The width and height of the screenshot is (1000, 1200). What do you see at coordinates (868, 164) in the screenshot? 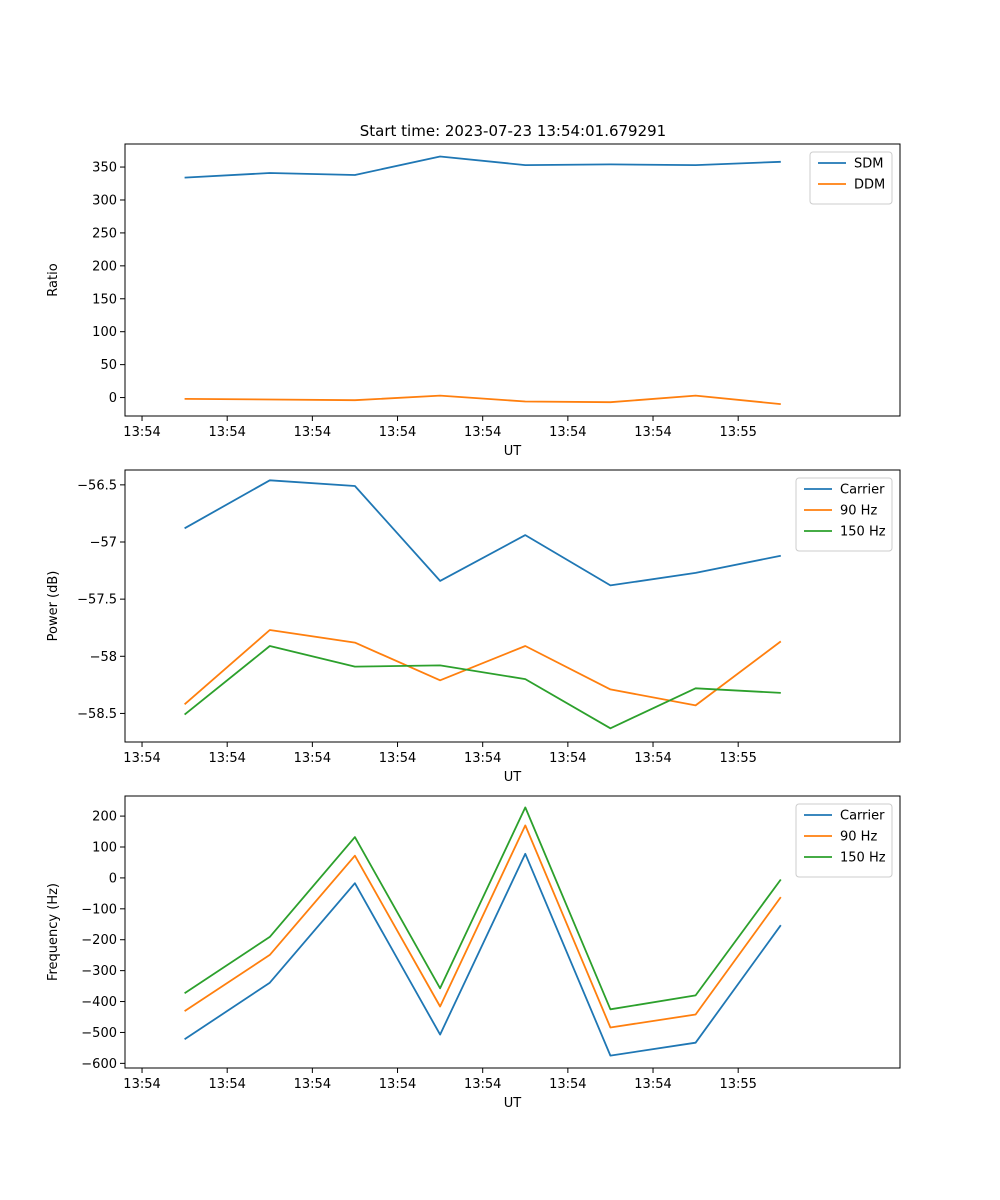
I see `legend-label: SDM` at bounding box center [868, 164].